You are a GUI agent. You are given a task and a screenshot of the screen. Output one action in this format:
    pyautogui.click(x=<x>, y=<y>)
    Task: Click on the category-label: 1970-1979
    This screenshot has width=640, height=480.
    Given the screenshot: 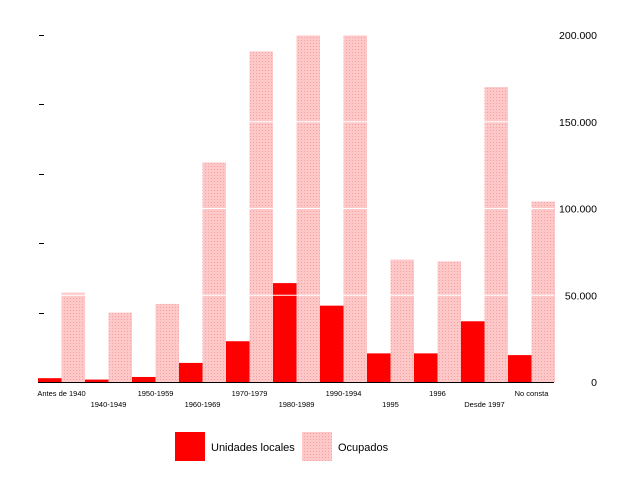 What is the action you would take?
    pyautogui.click(x=250, y=393)
    